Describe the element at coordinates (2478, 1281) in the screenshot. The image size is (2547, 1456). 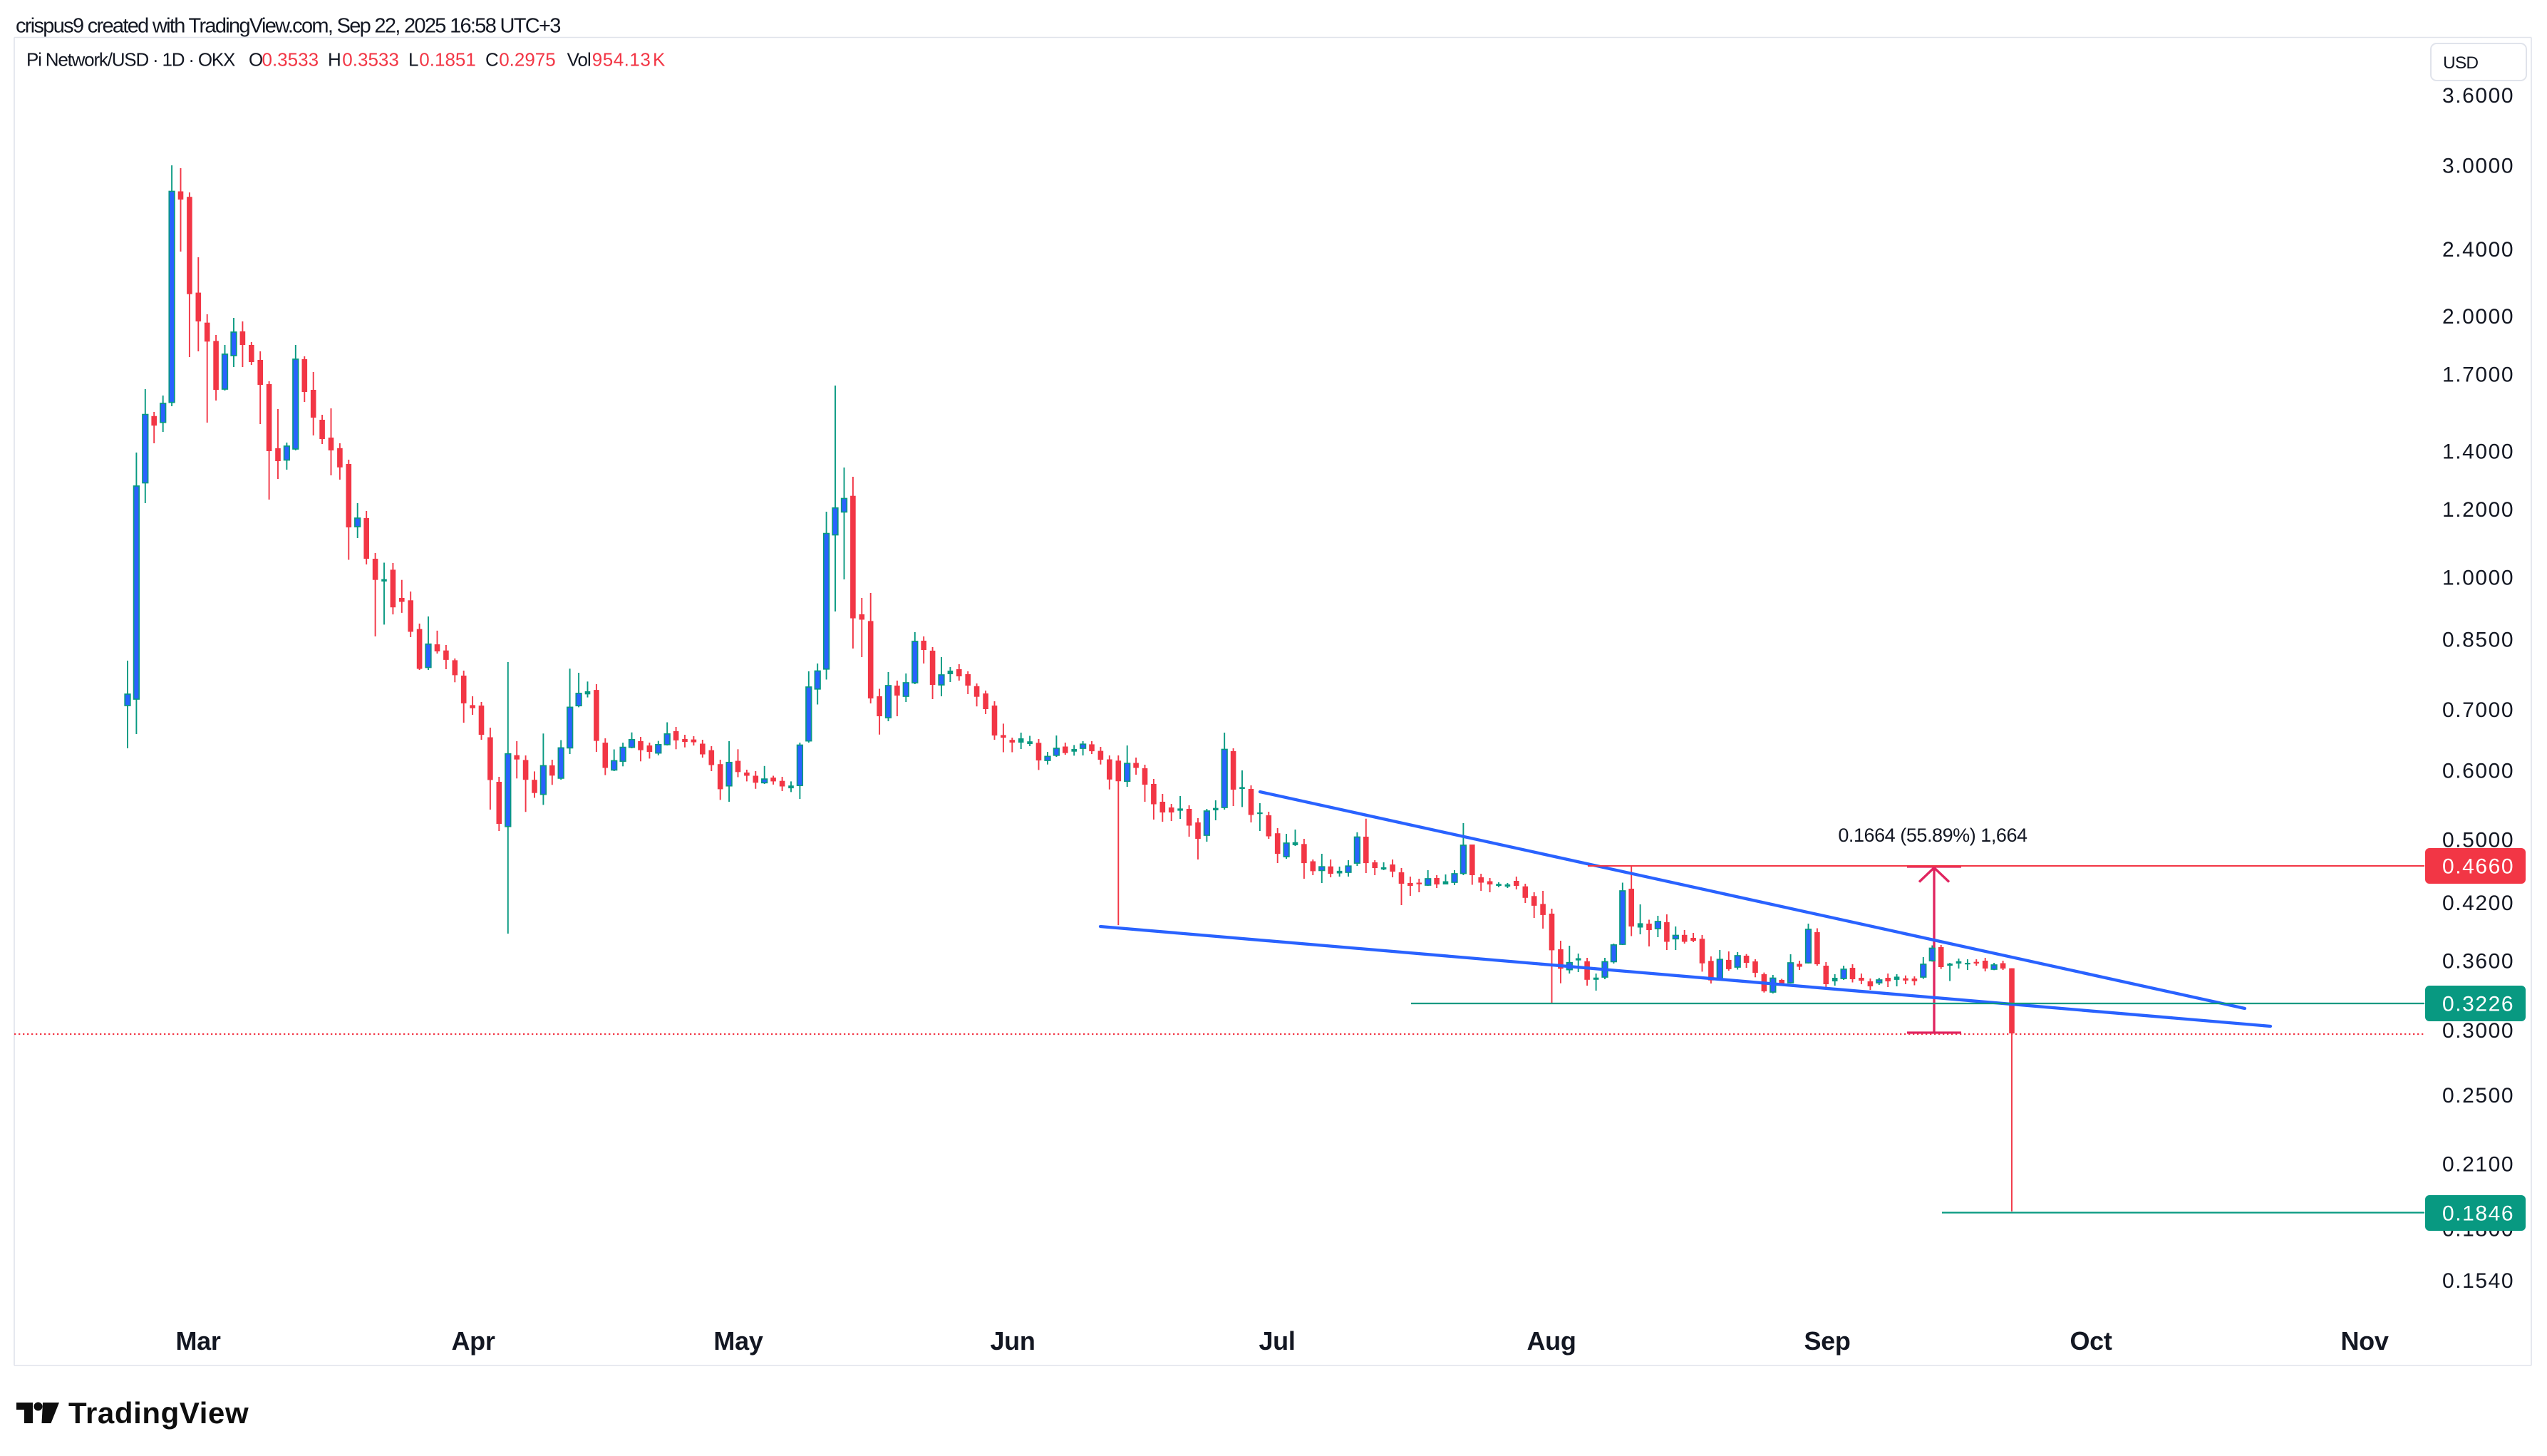
I see `svg-text: 0.1540` at that location.